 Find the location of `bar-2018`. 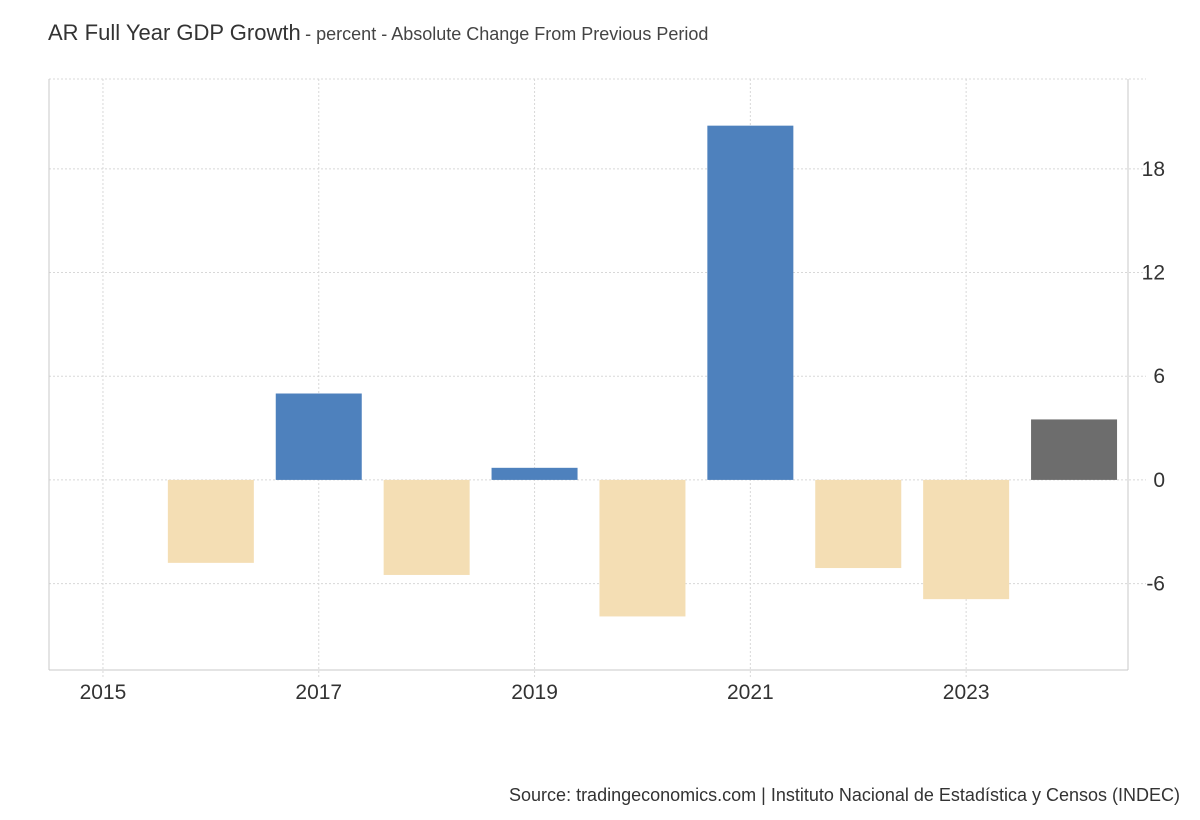

bar-2018 is located at coordinates (426, 527).